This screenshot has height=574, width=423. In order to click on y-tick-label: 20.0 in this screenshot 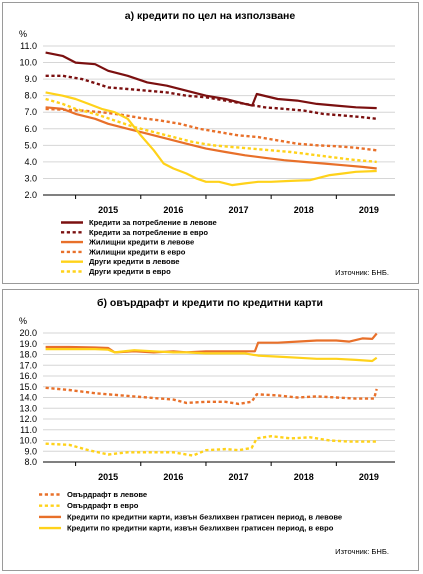, I will do `click(28, 333)`.